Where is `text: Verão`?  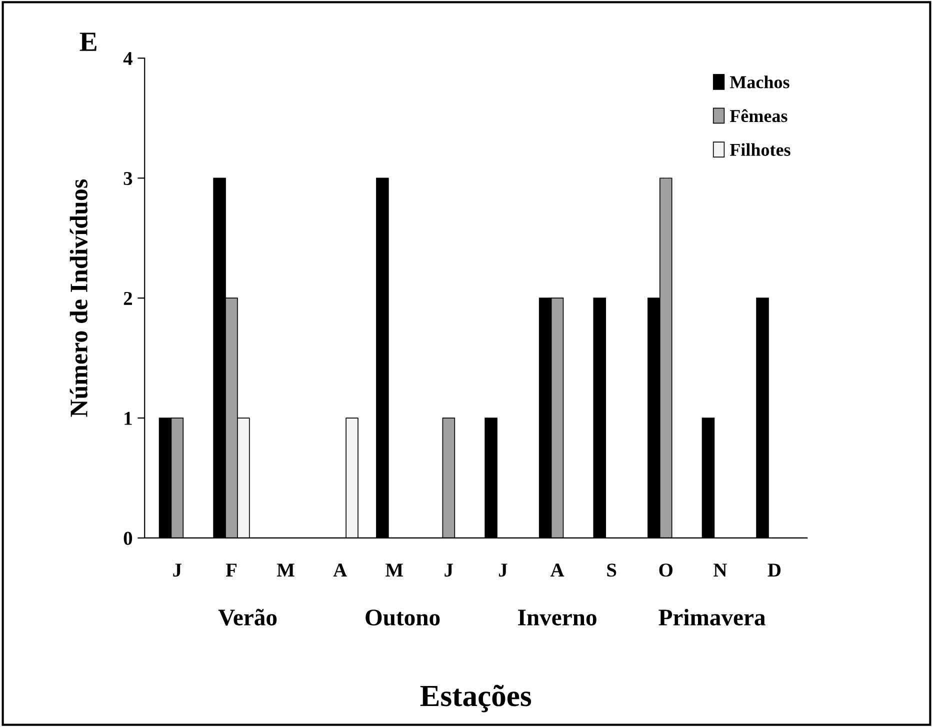
text: Verão is located at coordinates (247, 617).